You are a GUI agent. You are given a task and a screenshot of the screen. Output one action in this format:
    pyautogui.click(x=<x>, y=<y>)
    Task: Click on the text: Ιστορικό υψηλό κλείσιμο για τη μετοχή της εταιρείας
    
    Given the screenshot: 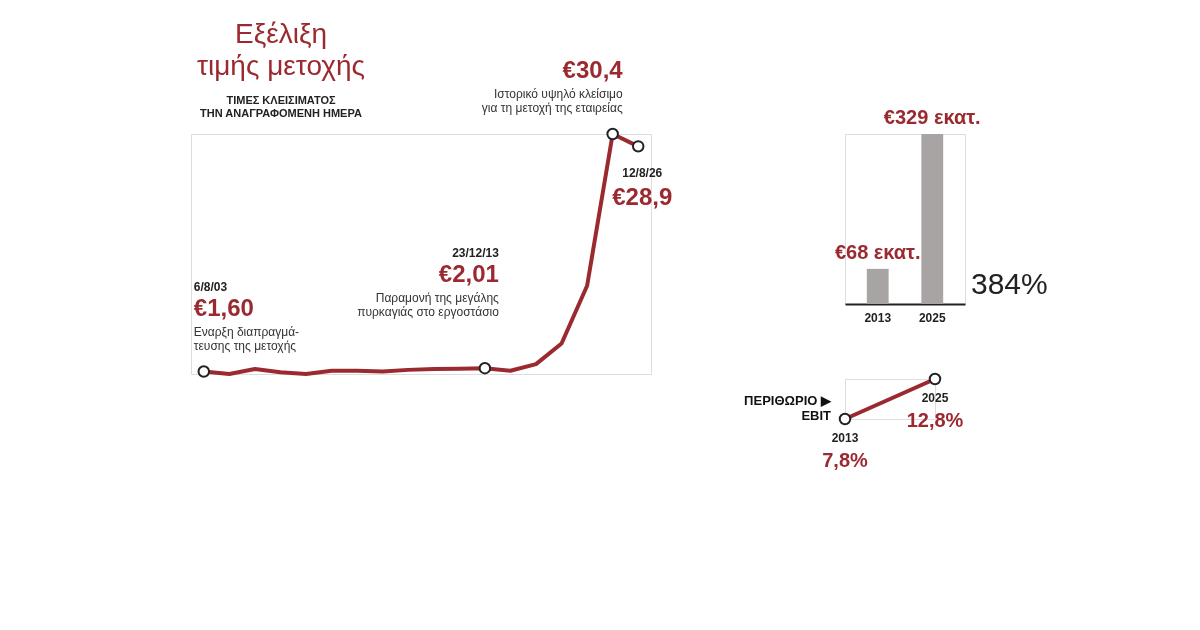 What is the action you would take?
    pyautogui.click(x=552, y=101)
    